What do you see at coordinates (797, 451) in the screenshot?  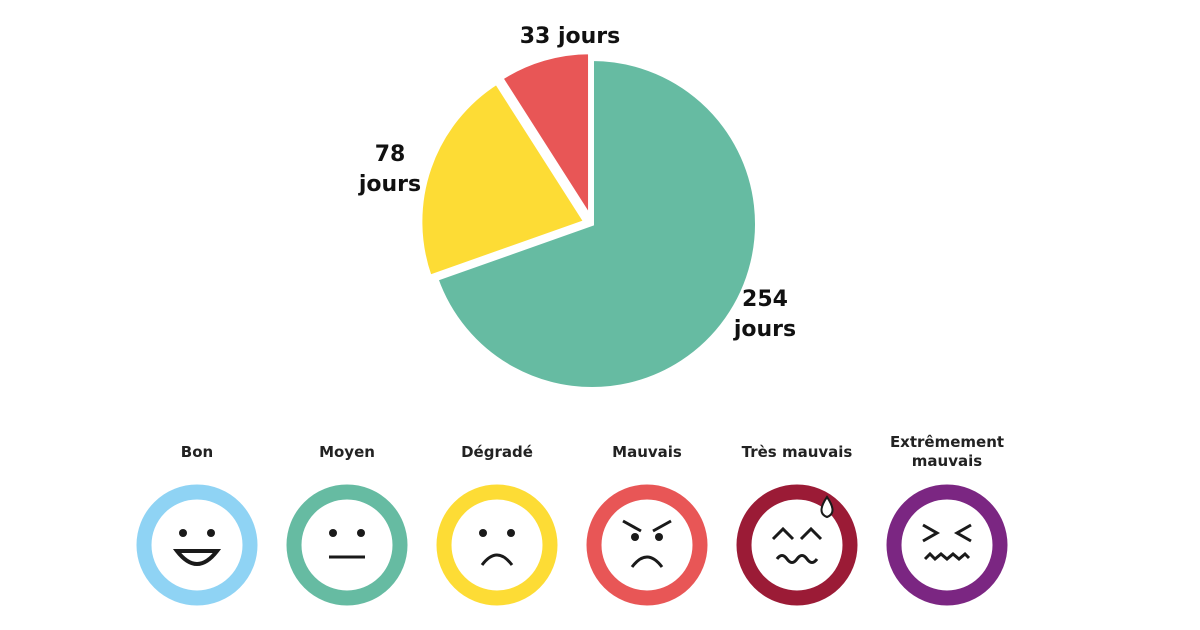 I see `legend-label: Très mauvais` at bounding box center [797, 451].